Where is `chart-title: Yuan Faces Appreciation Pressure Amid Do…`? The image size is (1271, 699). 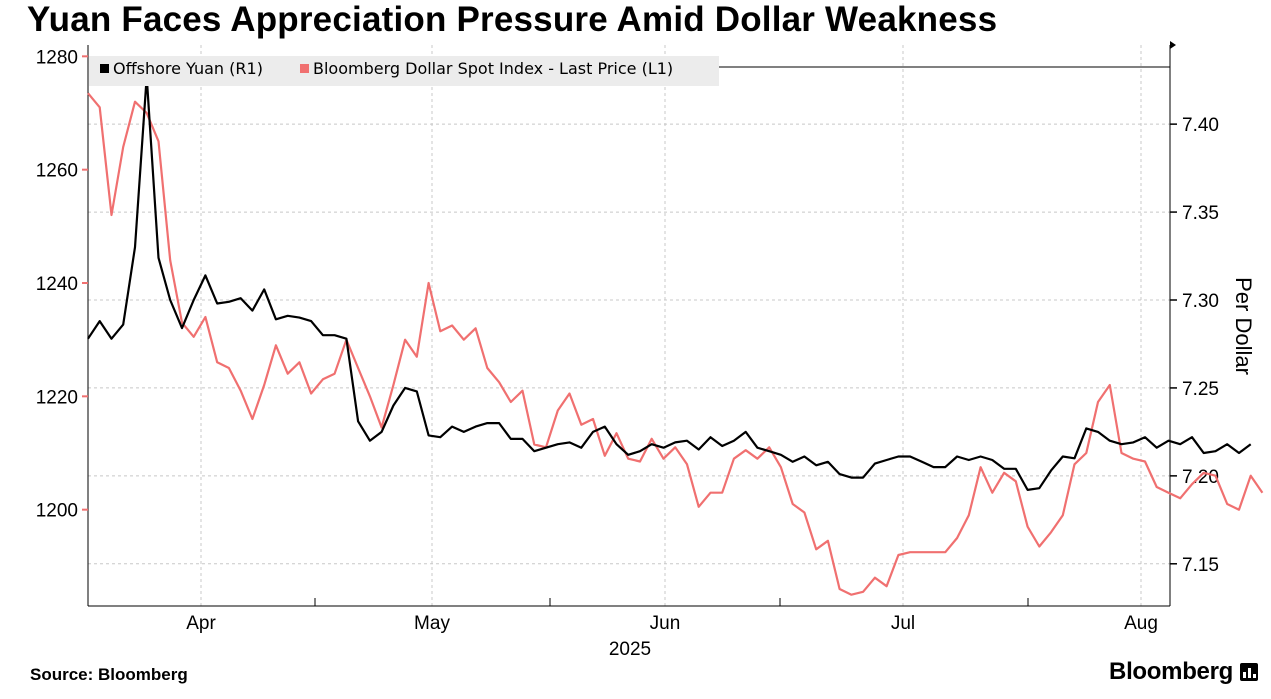
chart-title: Yuan Faces Appreciation Pressure Amid Do… is located at coordinates (512, 19).